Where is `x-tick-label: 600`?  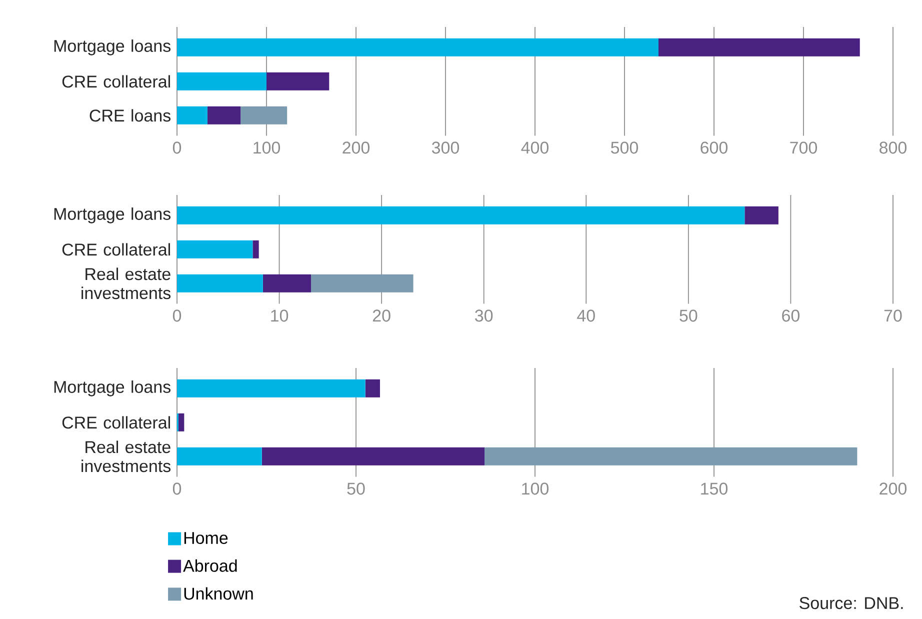 x-tick-label: 600 is located at coordinates (714, 148).